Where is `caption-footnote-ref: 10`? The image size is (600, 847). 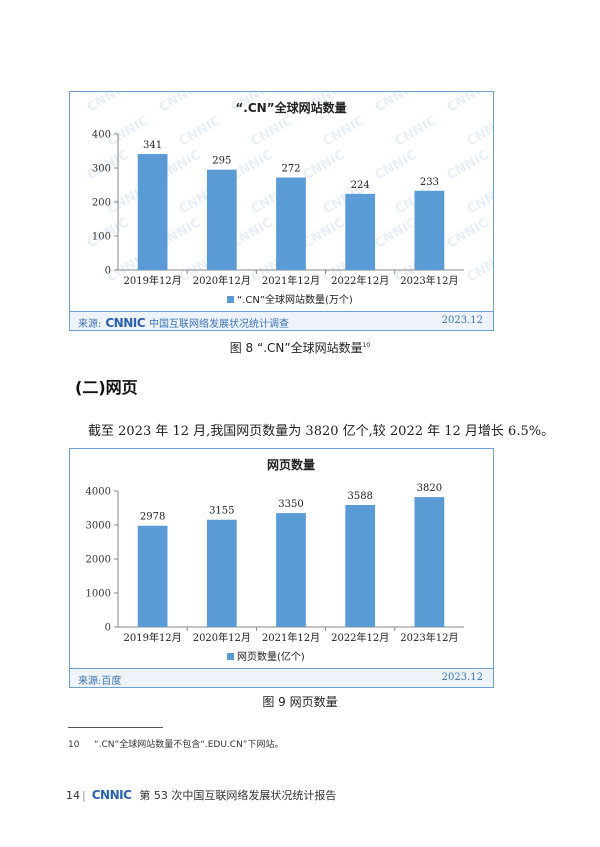
caption-footnote-ref: 10 is located at coordinates (366, 345).